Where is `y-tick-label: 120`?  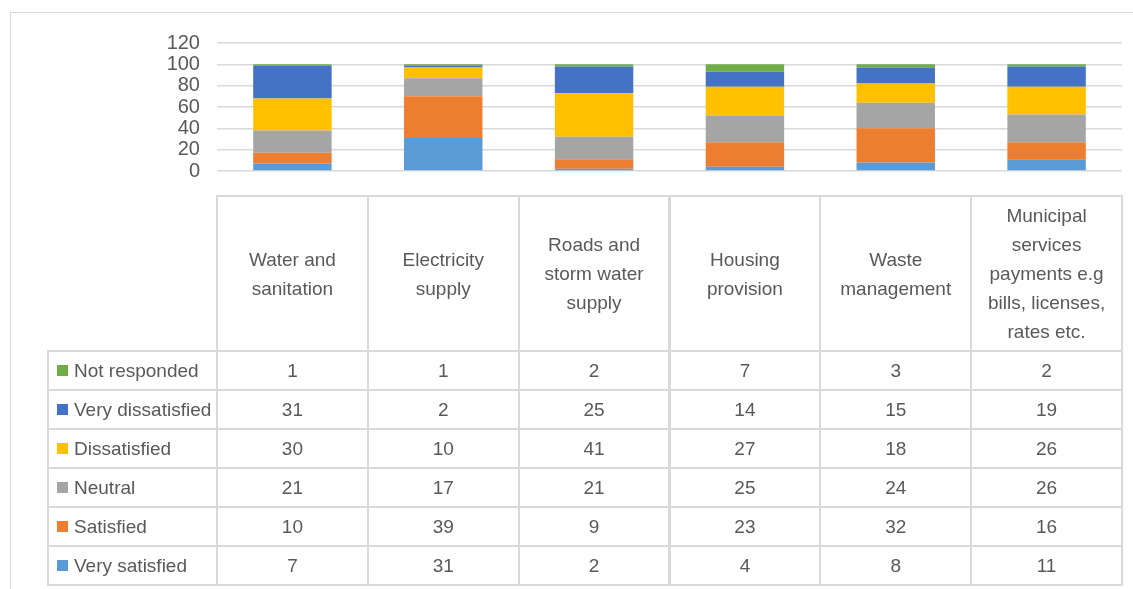 y-tick-label: 120 is located at coordinates (183, 41).